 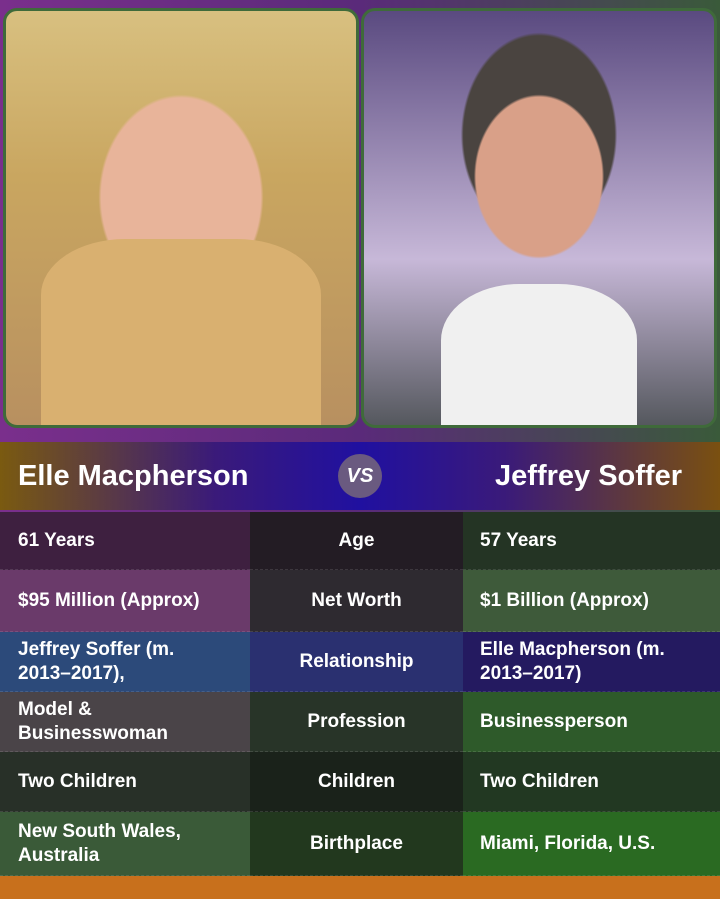 I want to click on row-label: Age, so click(x=356, y=541).